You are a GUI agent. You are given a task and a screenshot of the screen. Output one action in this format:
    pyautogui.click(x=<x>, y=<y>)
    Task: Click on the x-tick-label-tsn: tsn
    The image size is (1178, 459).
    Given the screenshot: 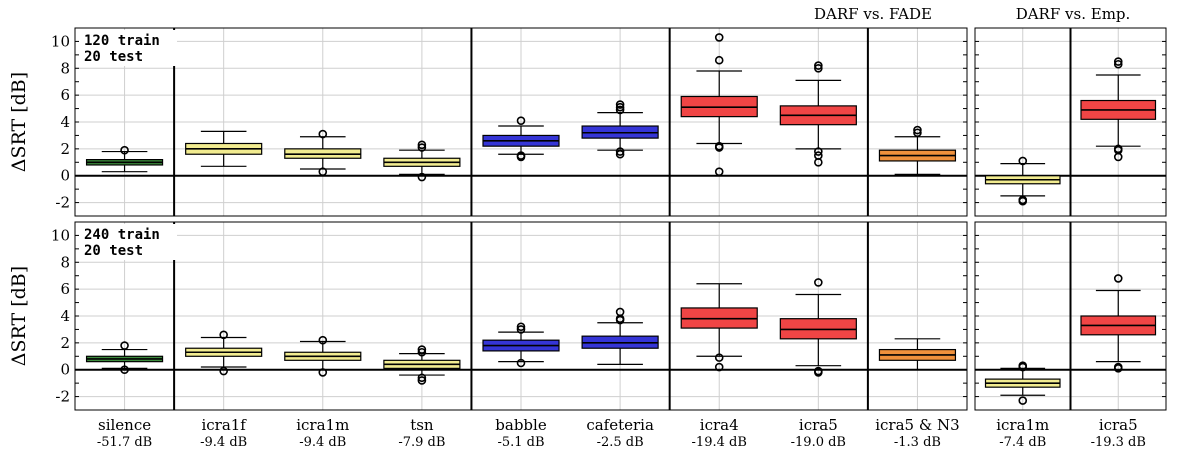 What is the action you would take?
    pyautogui.click(x=422, y=425)
    